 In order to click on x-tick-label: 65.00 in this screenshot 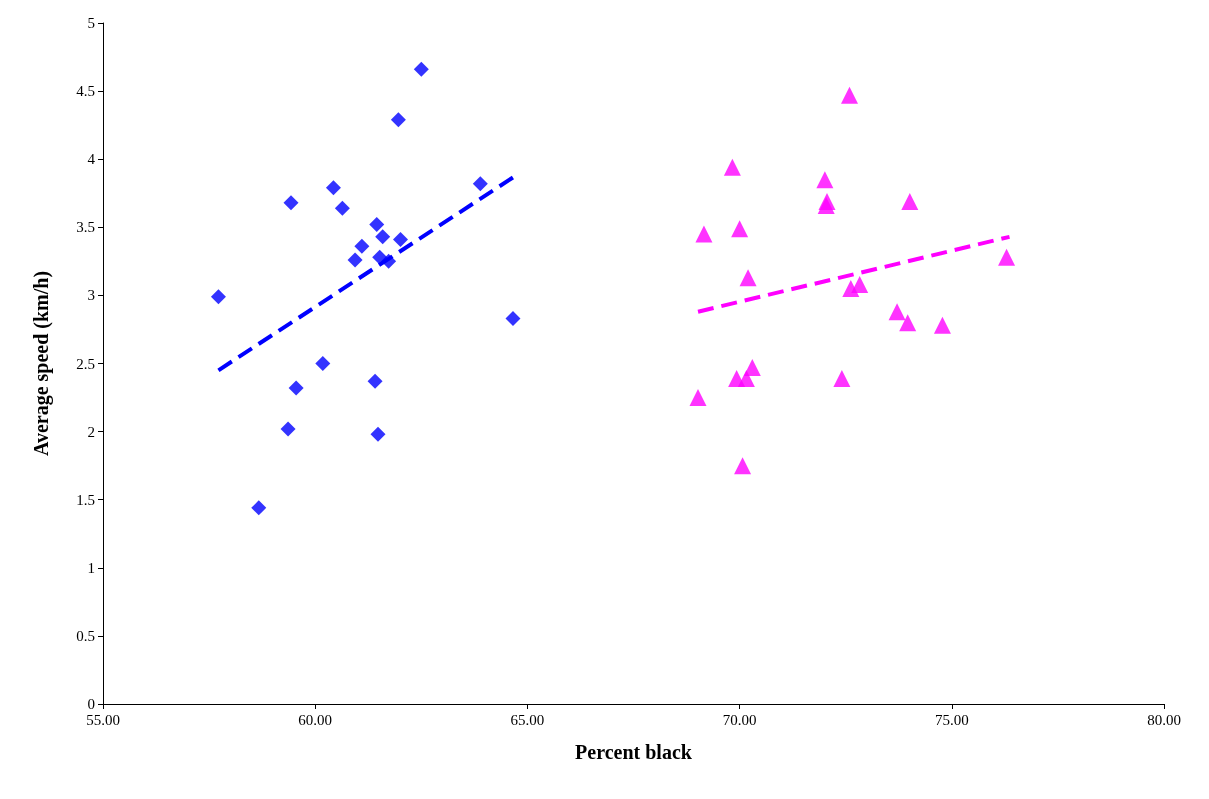, I will do `click(527, 719)`.